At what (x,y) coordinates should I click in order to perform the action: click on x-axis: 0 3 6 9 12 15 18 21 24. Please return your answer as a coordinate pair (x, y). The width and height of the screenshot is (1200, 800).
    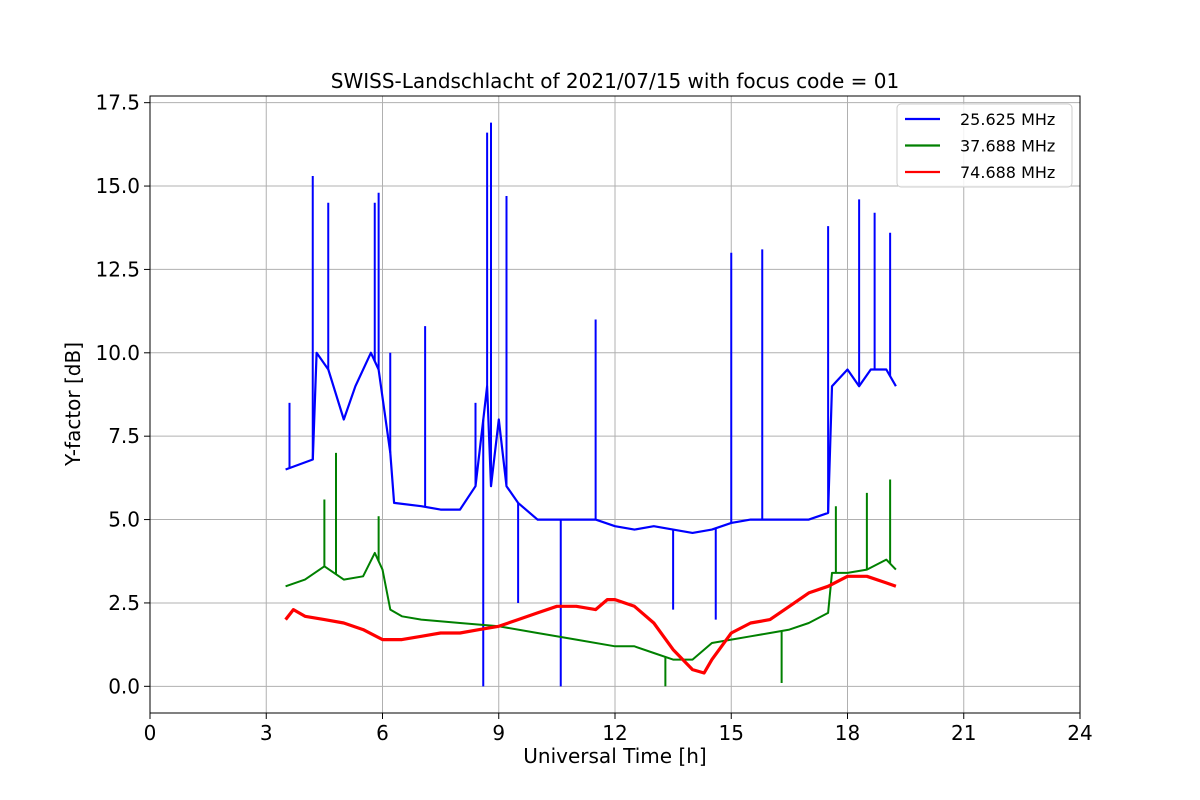
    Looking at the image, I should click on (618, 729).